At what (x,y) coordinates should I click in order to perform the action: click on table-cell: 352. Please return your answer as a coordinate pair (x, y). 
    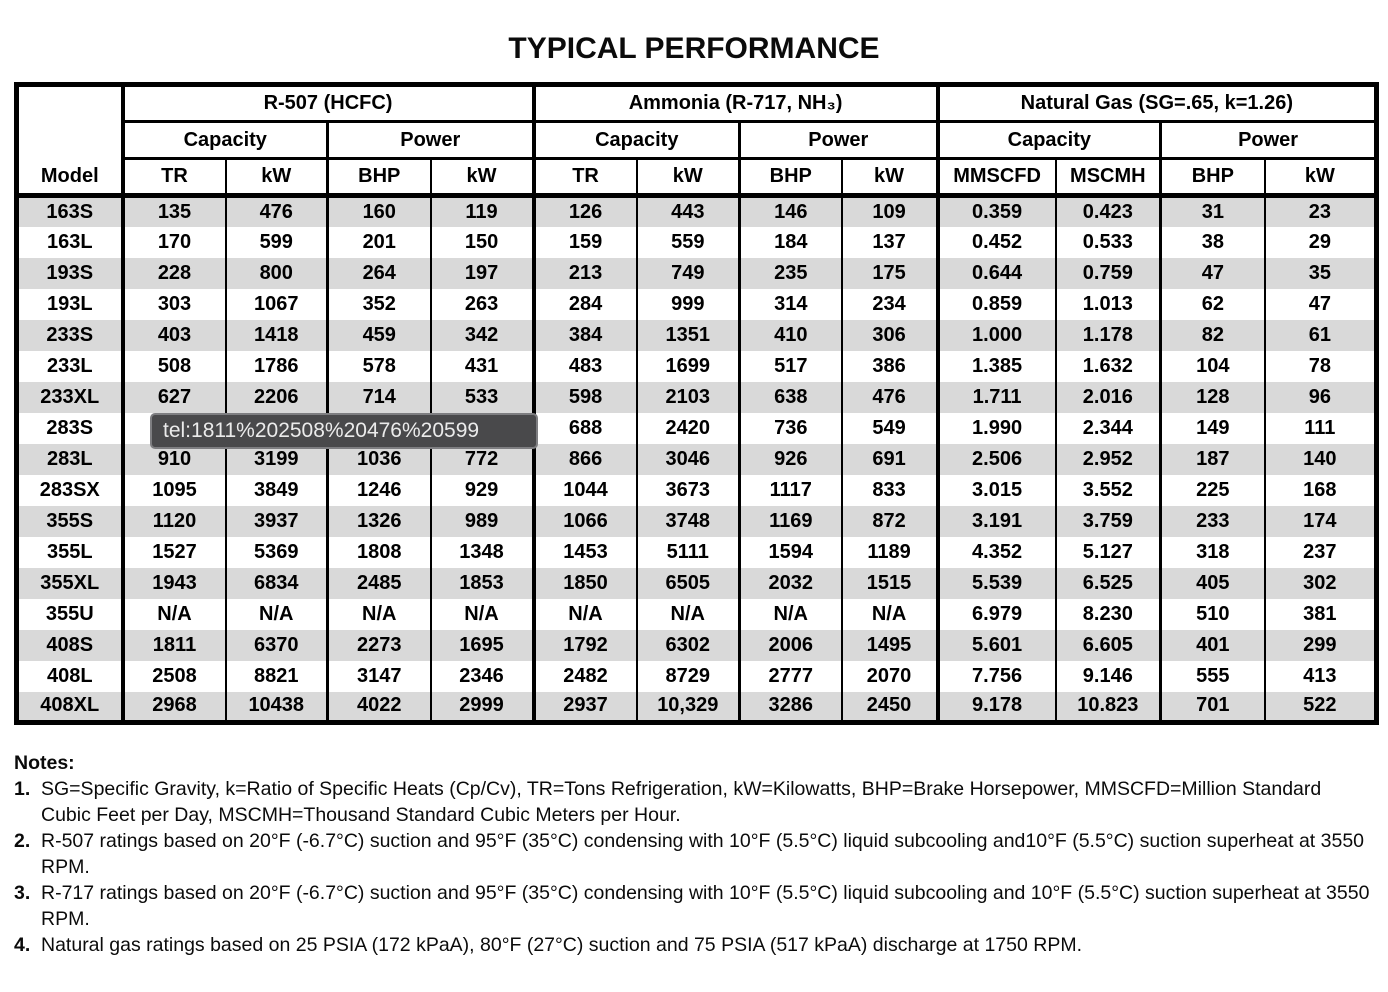
    Looking at the image, I should click on (378, 304).